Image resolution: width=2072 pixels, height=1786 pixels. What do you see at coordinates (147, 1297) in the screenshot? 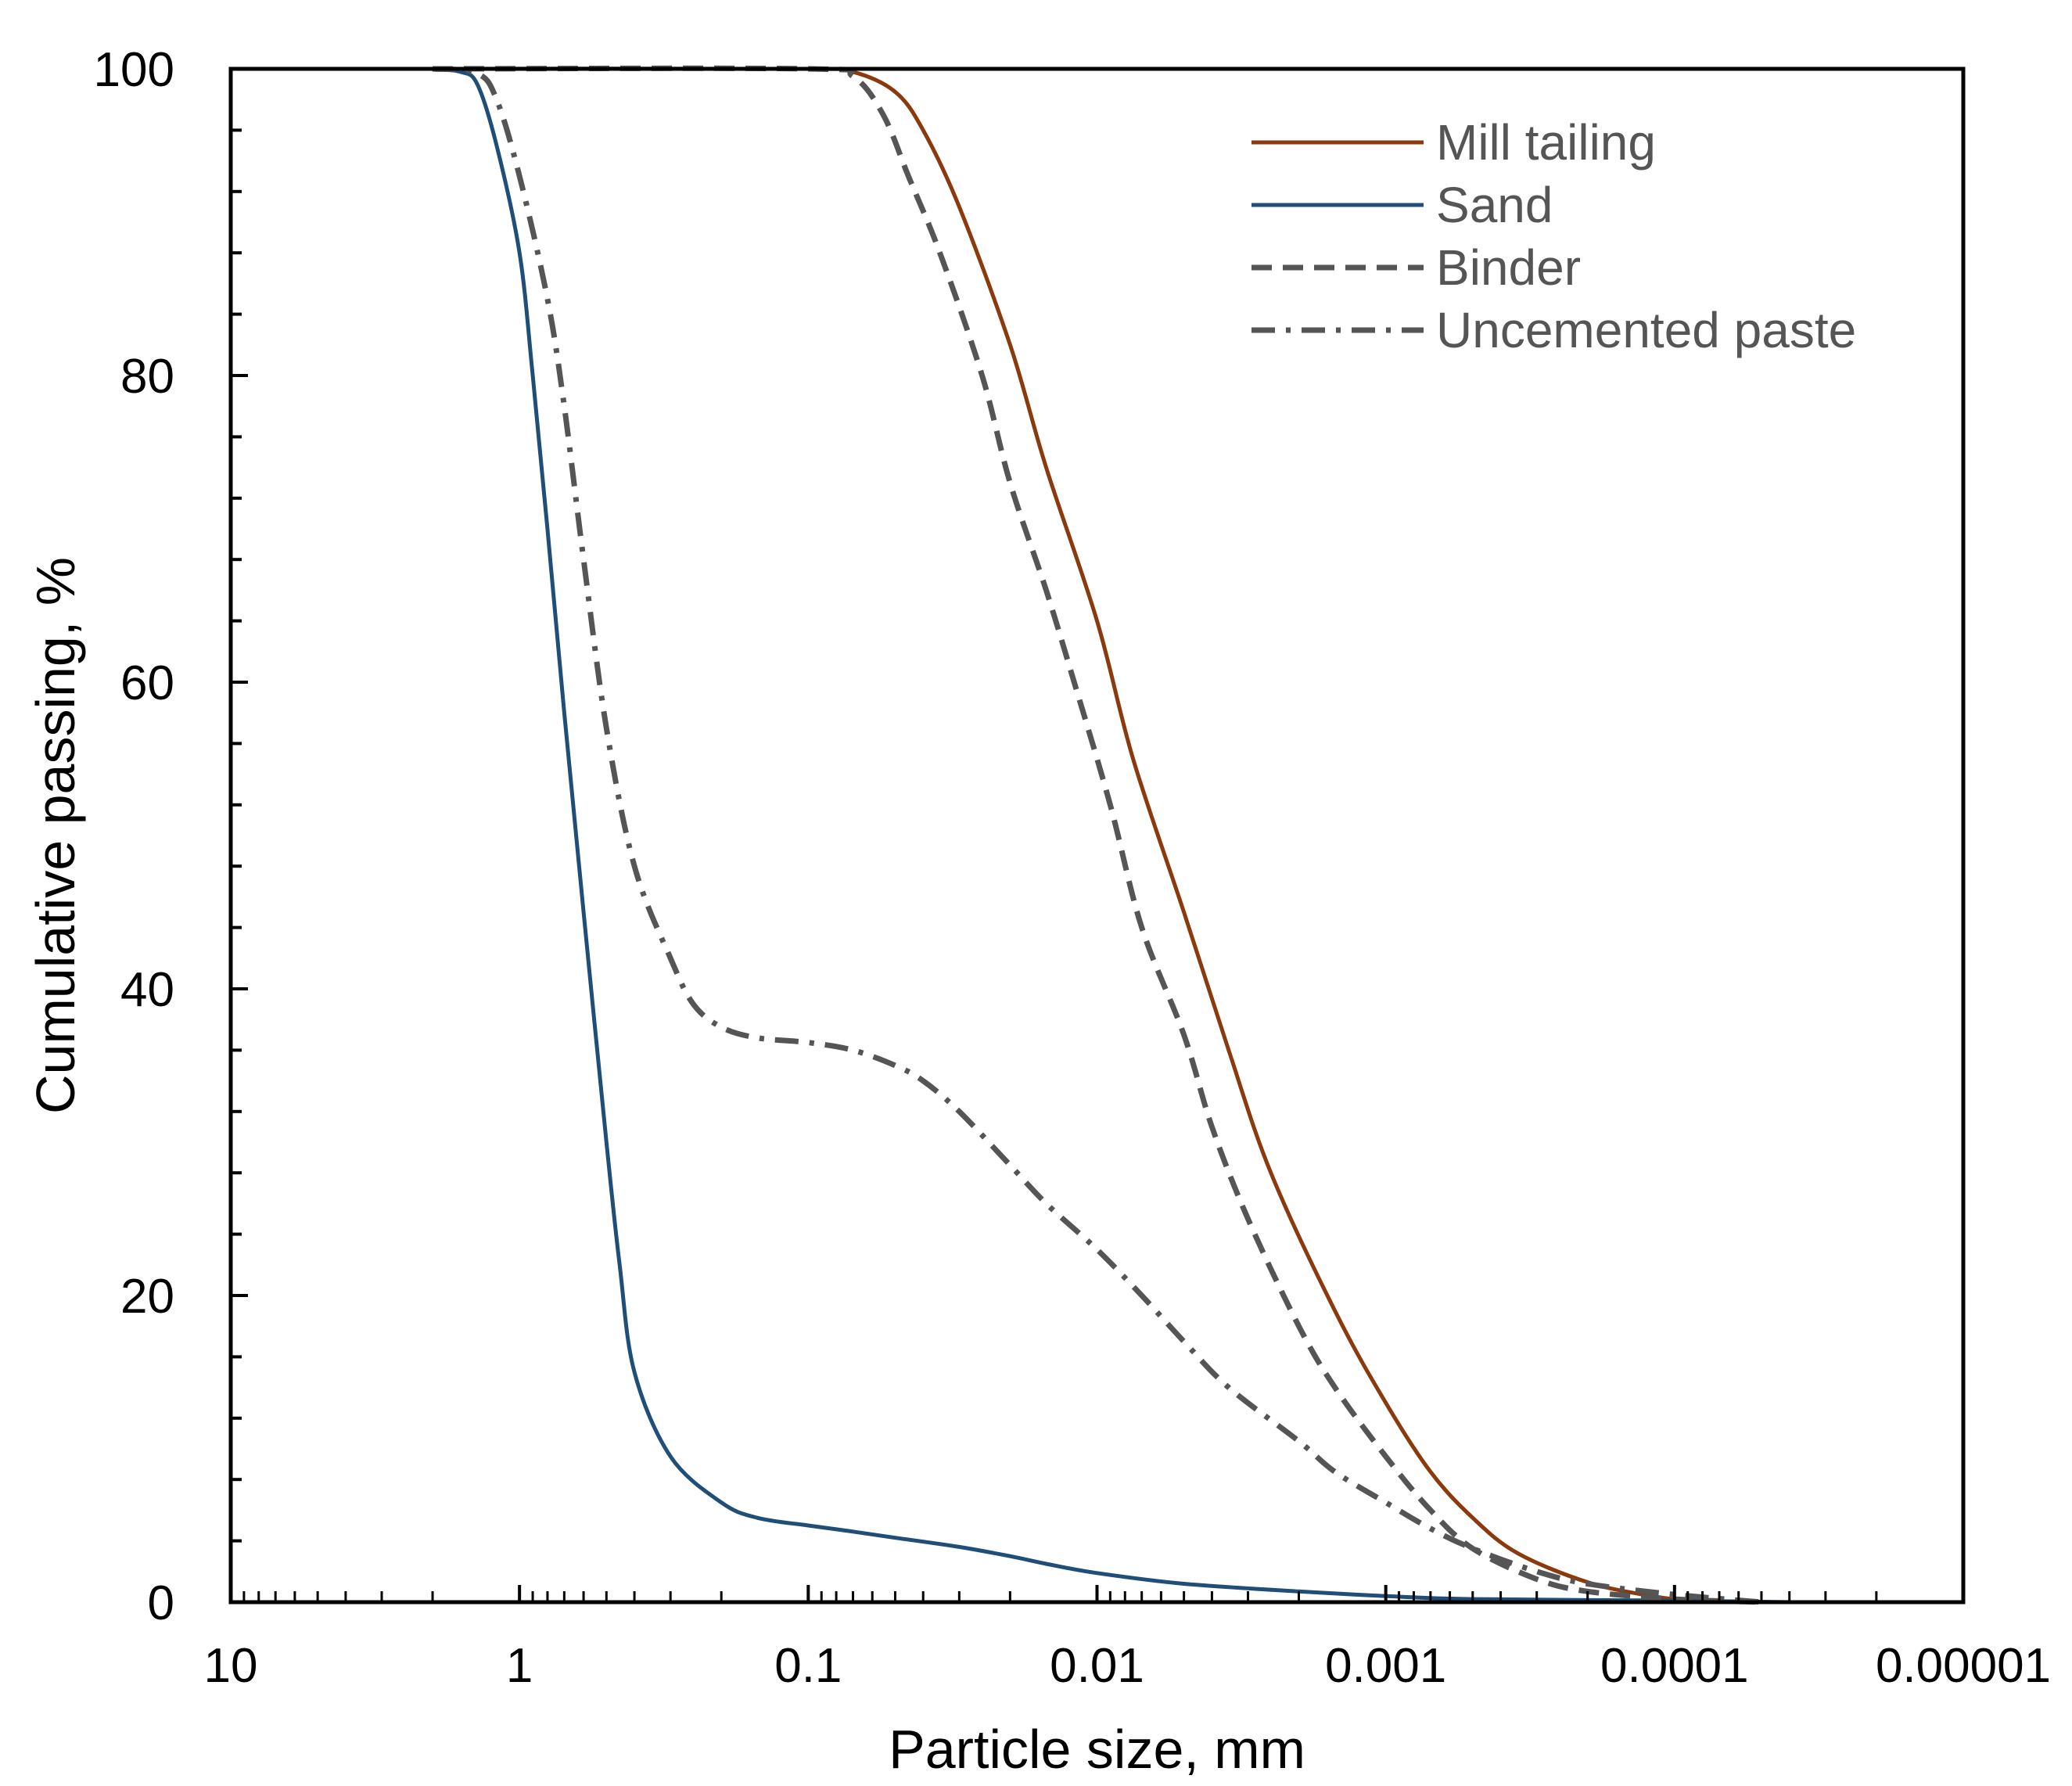
I see `y-tick-label: 20` at bounding box center [147, 1297].